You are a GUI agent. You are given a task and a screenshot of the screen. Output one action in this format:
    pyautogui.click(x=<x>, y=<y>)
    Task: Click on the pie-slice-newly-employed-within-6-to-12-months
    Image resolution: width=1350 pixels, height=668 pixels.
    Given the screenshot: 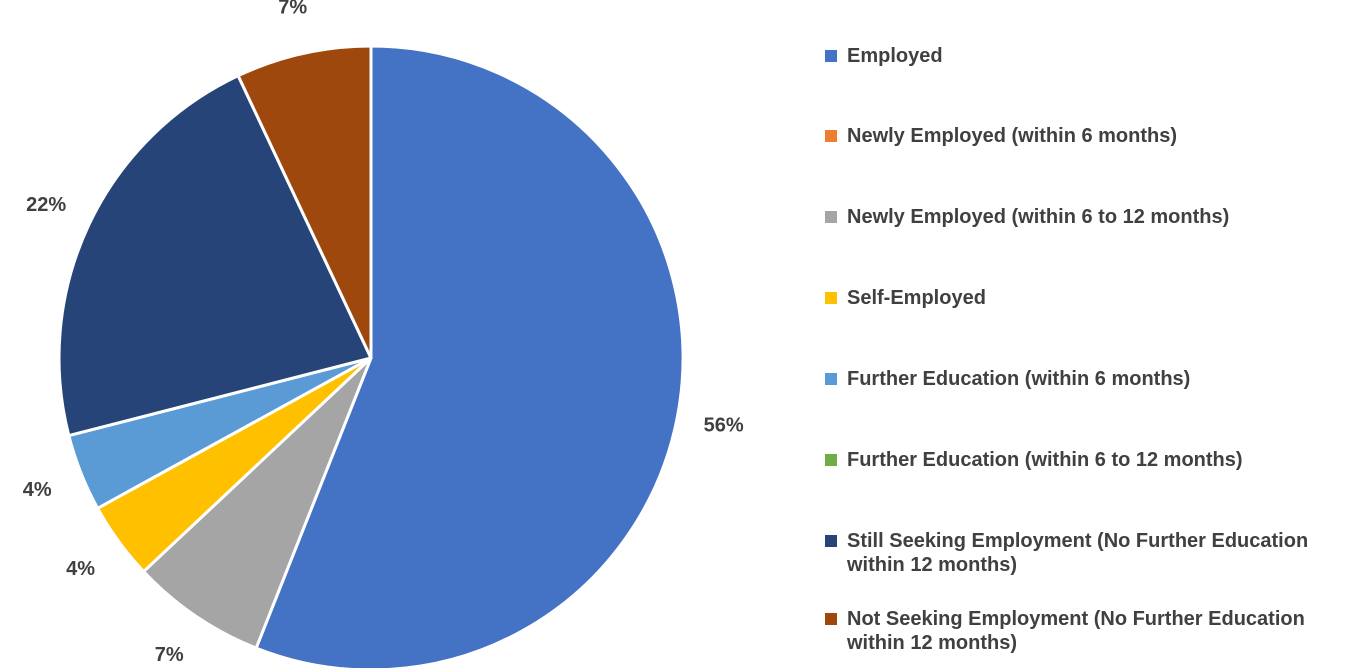 What is the action you would take?
    pyautogui.click(x=257, y=503)
    